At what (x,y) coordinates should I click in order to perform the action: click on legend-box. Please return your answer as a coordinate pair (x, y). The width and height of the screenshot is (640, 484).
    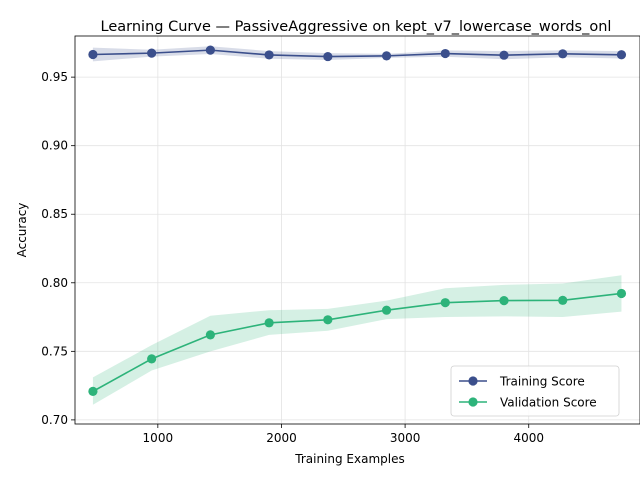
    Looking at the image, I should click on (535, 391).